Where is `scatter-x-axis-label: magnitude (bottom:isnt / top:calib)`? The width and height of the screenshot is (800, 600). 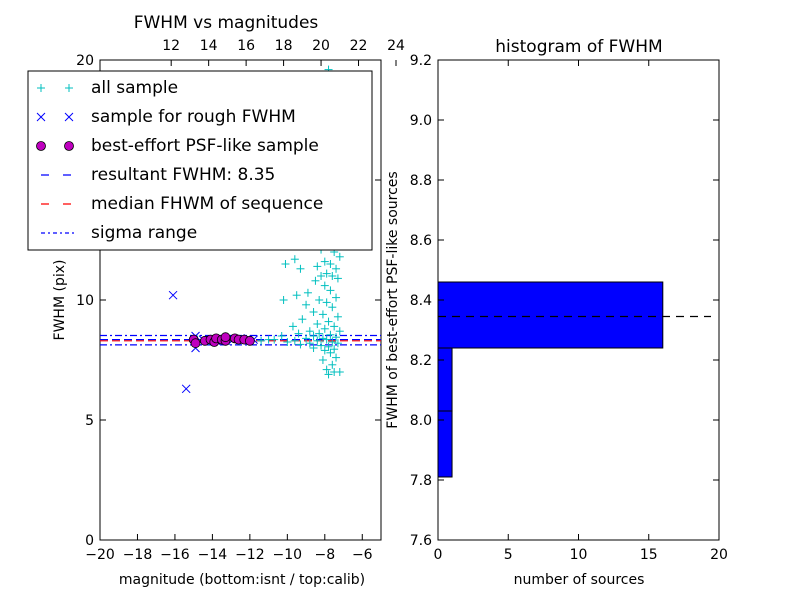 scatter-x-axis-label: magnitude (bottom:isnt / top:calib) is located at coordinates (242, 580).